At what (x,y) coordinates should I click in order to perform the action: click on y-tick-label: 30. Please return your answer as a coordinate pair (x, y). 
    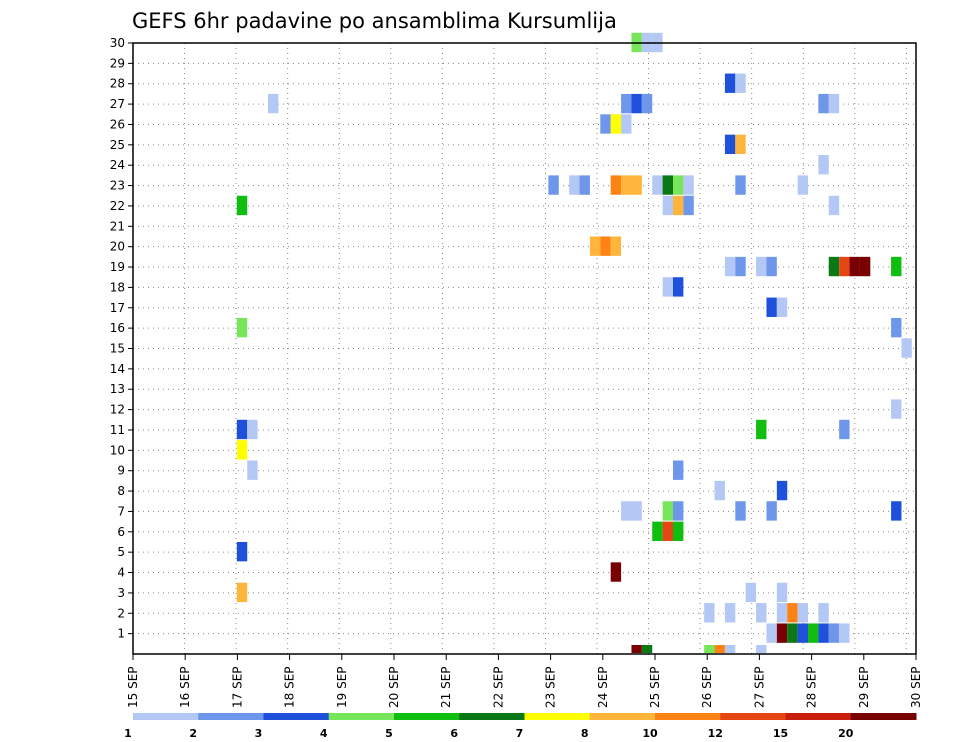
    Looking at the image, I should click on (117, 43).